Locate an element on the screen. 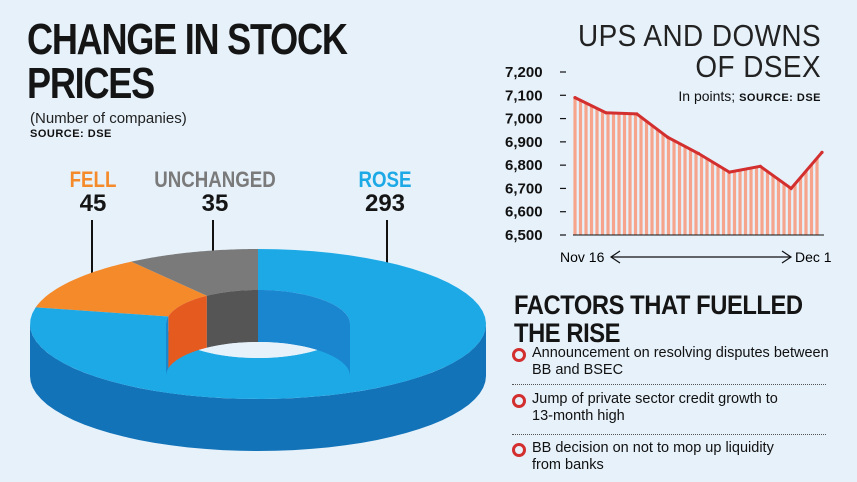  y-tick-label: 7,200 is located at coordinates (524, 72).